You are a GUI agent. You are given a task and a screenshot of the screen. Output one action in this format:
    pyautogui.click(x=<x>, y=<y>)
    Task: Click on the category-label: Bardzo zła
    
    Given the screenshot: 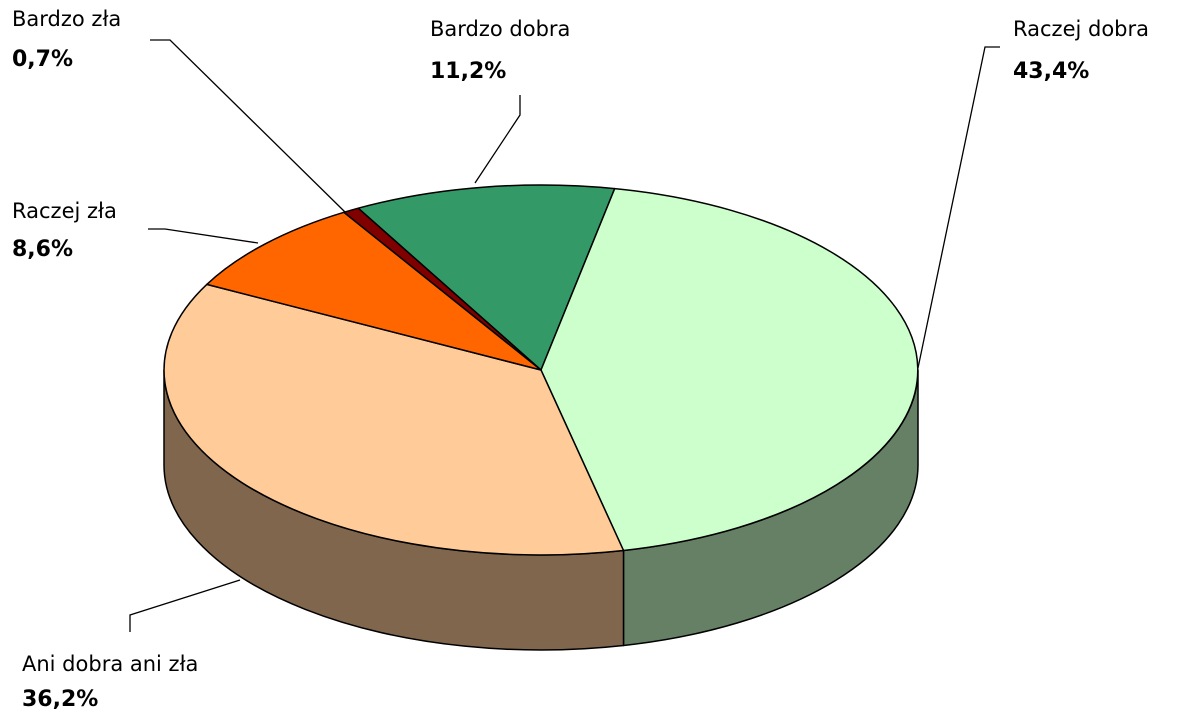 What is the action you would take?
    pyautogui.click(x=66, y=19)
    